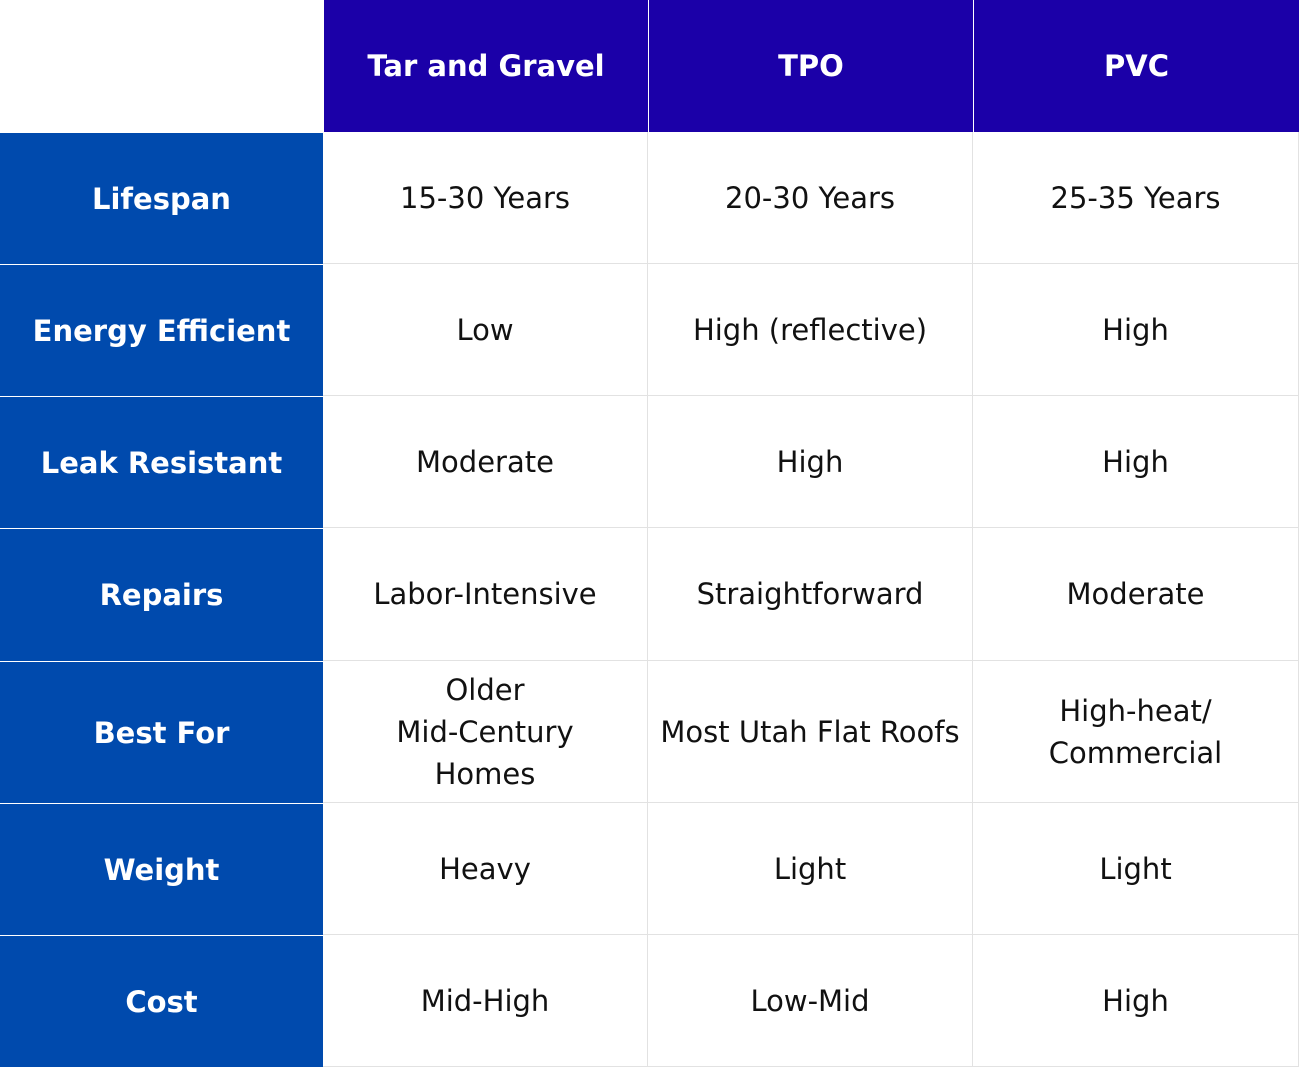 Image resolution: width=1299 pixels, height=1080 pixels. I want to click on row-header: Lifespan, so click(161, 198).